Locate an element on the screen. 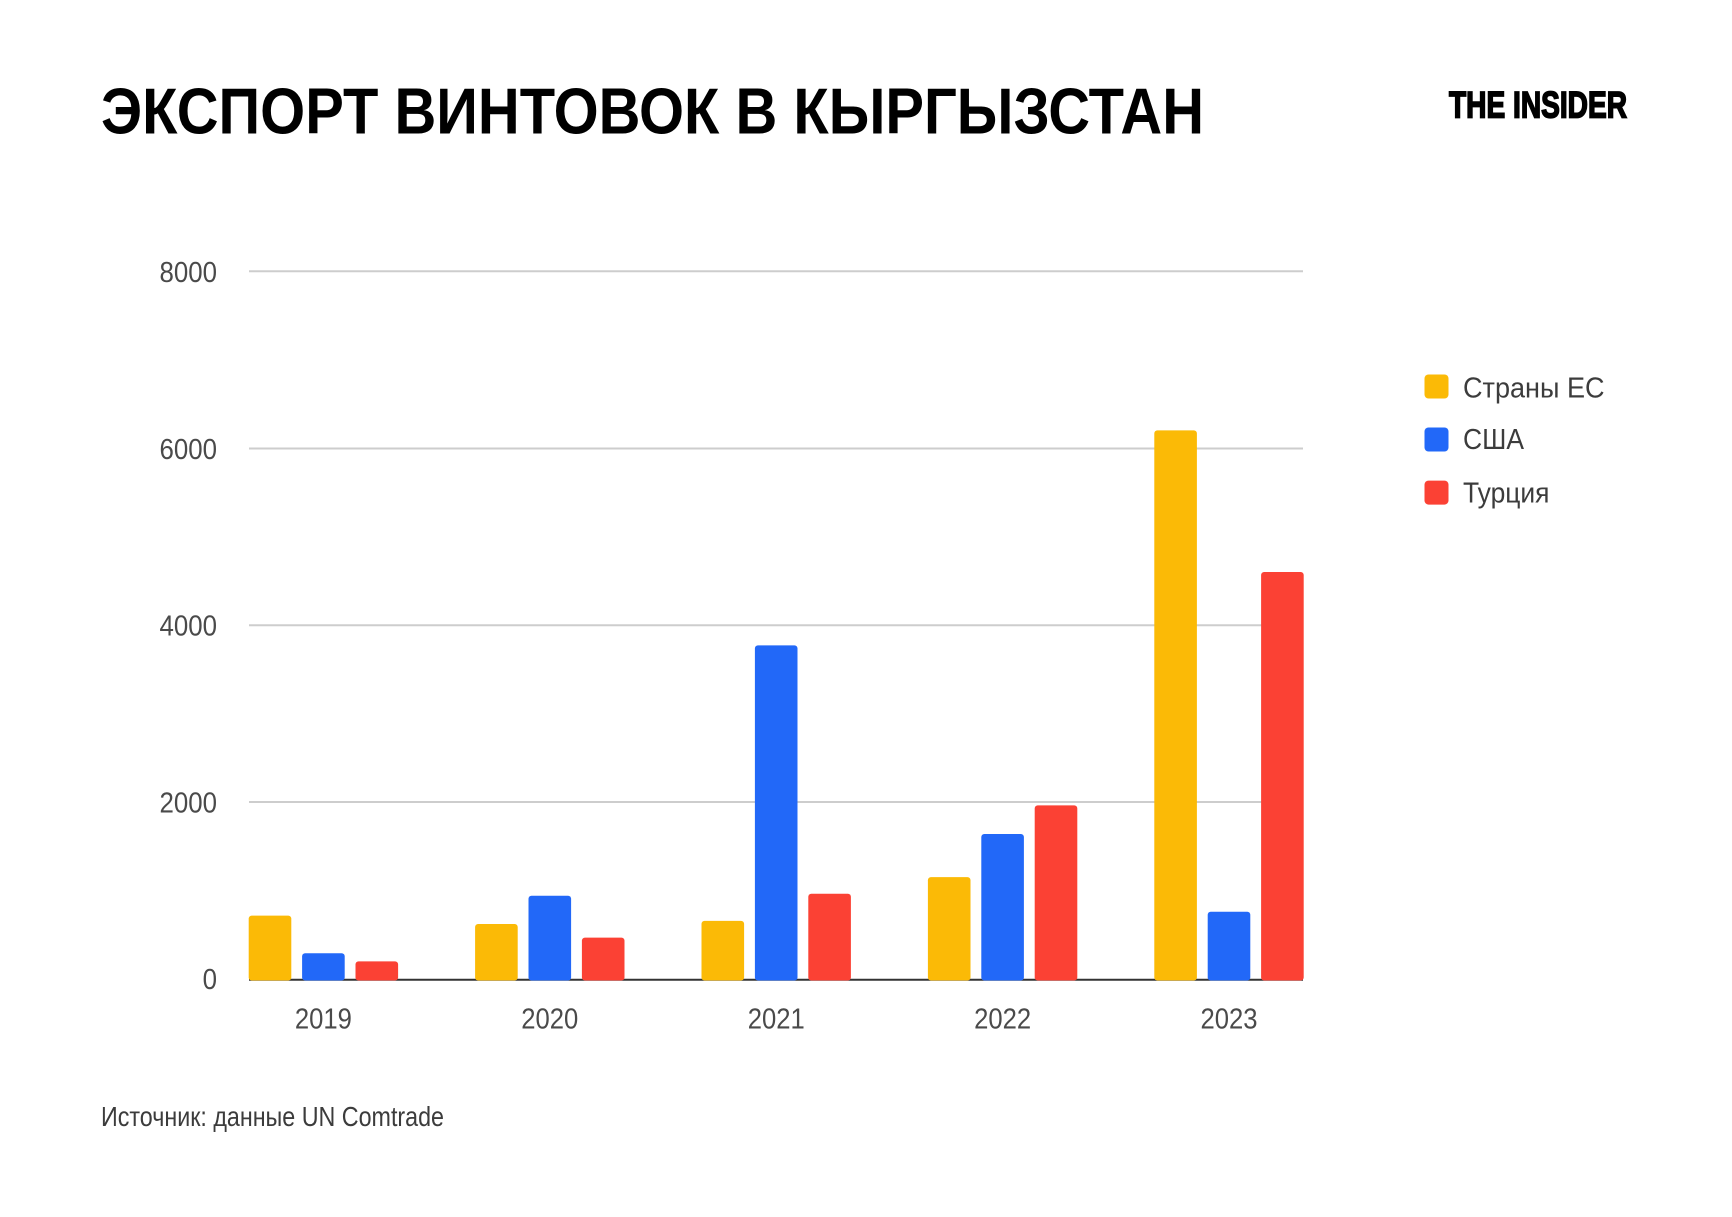 The height and width of the screenshot is (1217, 1732). svg-text: 2021 is located at coordinates (776, 1019).